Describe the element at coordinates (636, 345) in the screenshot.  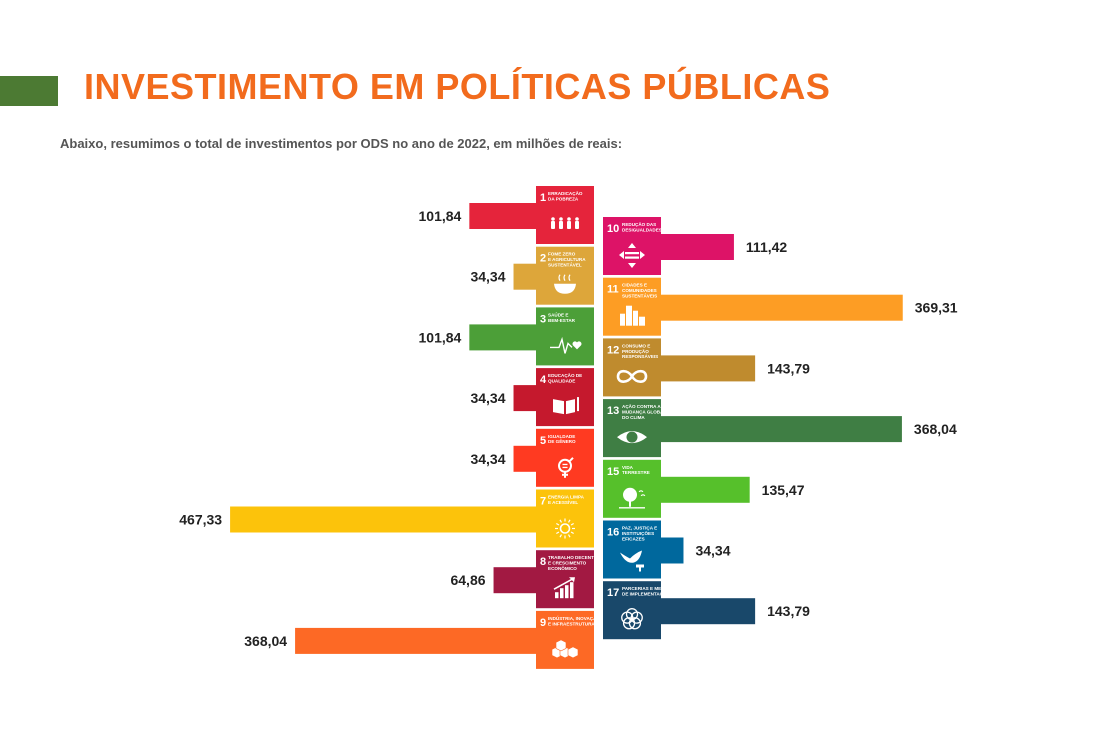
I see `sdg-label-12-1: CONSUMO E` at that location.